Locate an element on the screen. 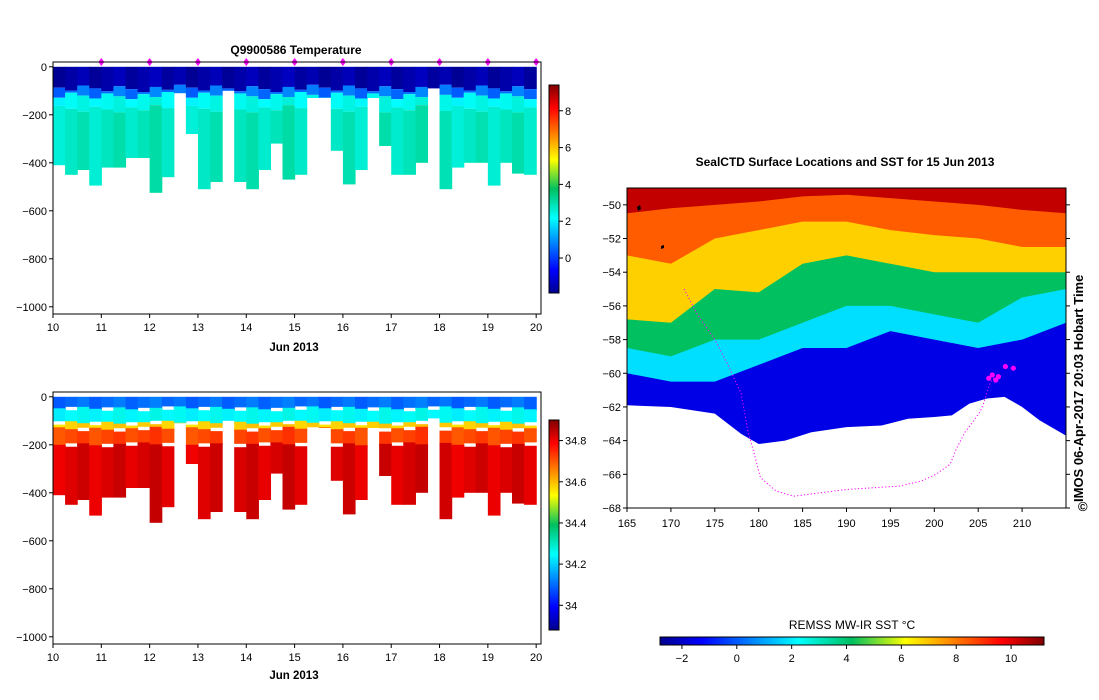 This screenshot has width=1099, height=700. temperature-y-axis: 0 −200 −400 −600 −800 −1000 is located at coordinates (34, 188).